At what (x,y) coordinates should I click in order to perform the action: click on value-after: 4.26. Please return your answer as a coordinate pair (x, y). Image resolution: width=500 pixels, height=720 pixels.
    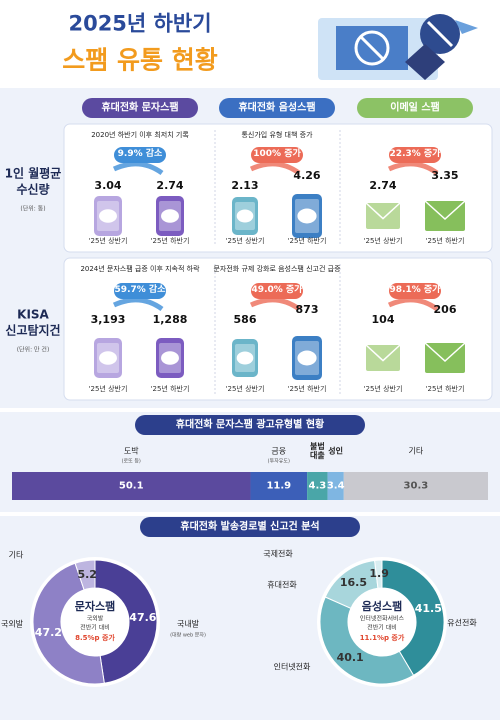
    Looking at the image, I should click on (307, 175).